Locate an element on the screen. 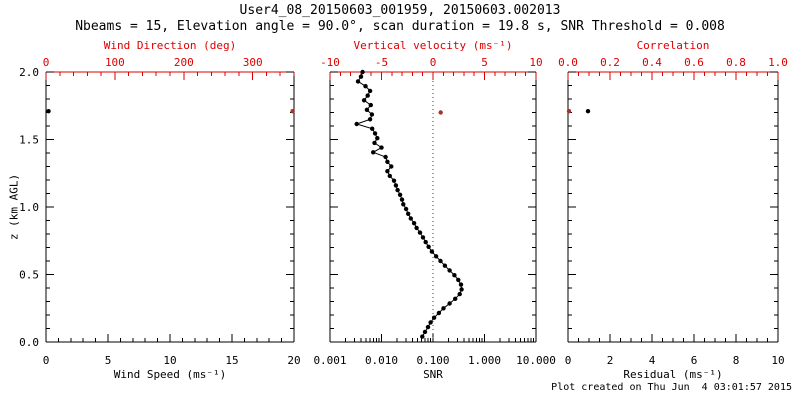 The width and height of the screenshot is (800, 400). wind-bottom-tick-label: 15 is located at coordinates (231, 360).